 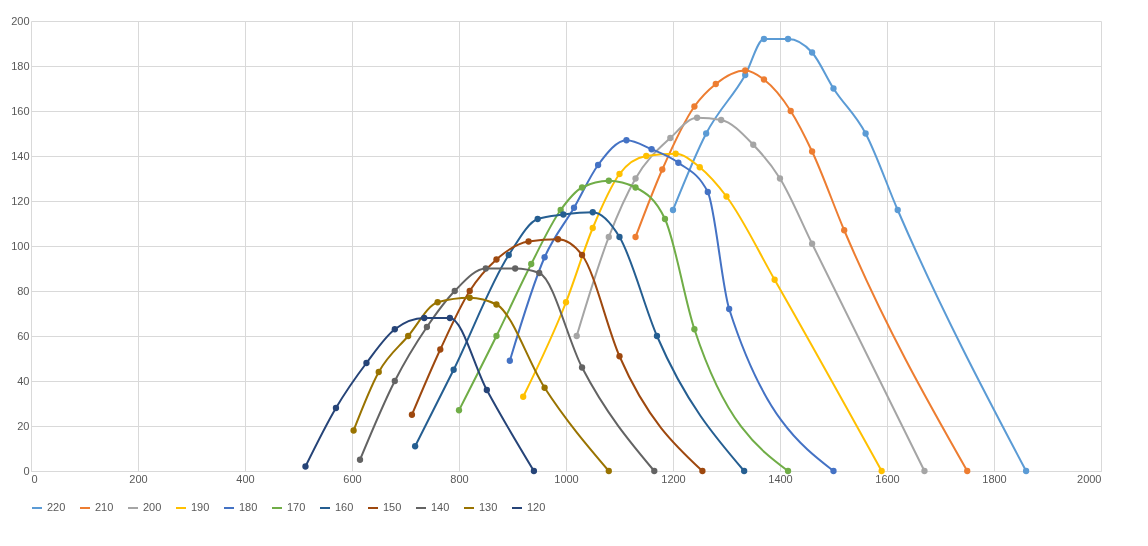 I want to click on y-tick-label: 120, so click(x=20, y=200).